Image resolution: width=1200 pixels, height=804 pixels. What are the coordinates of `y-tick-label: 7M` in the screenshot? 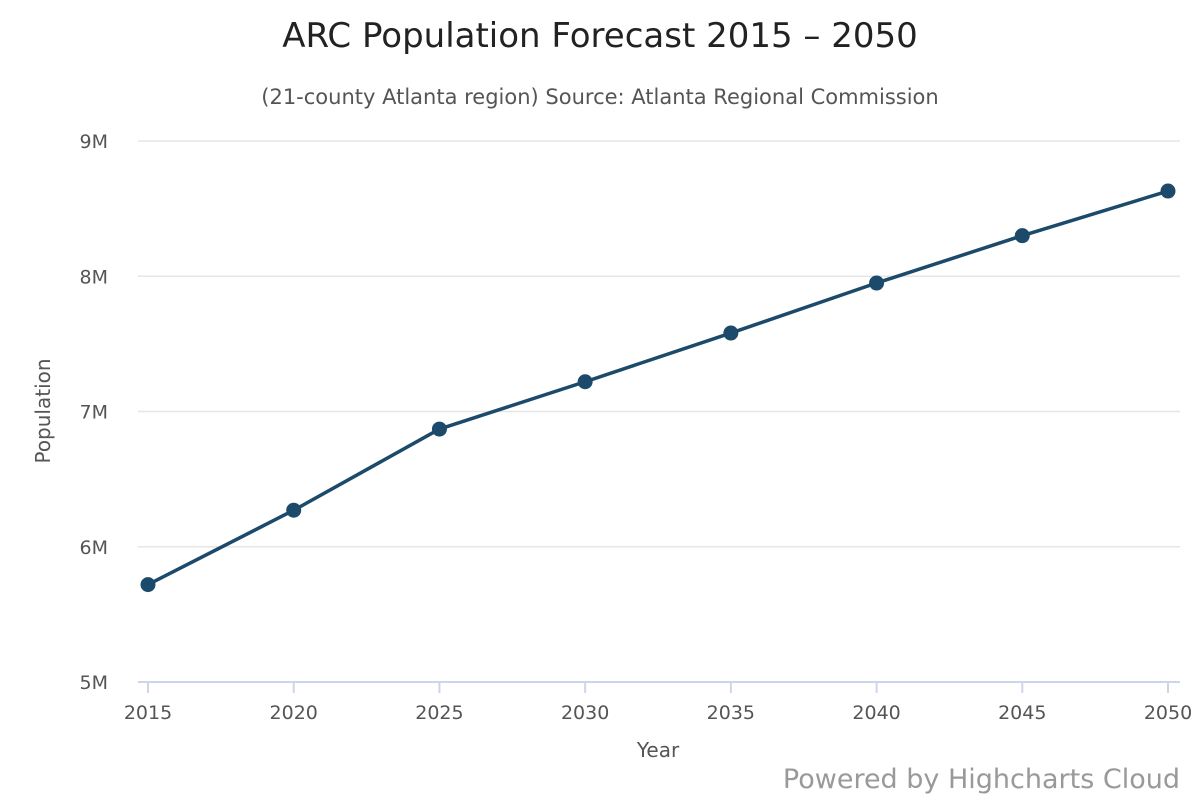 It's located at (94, 413).